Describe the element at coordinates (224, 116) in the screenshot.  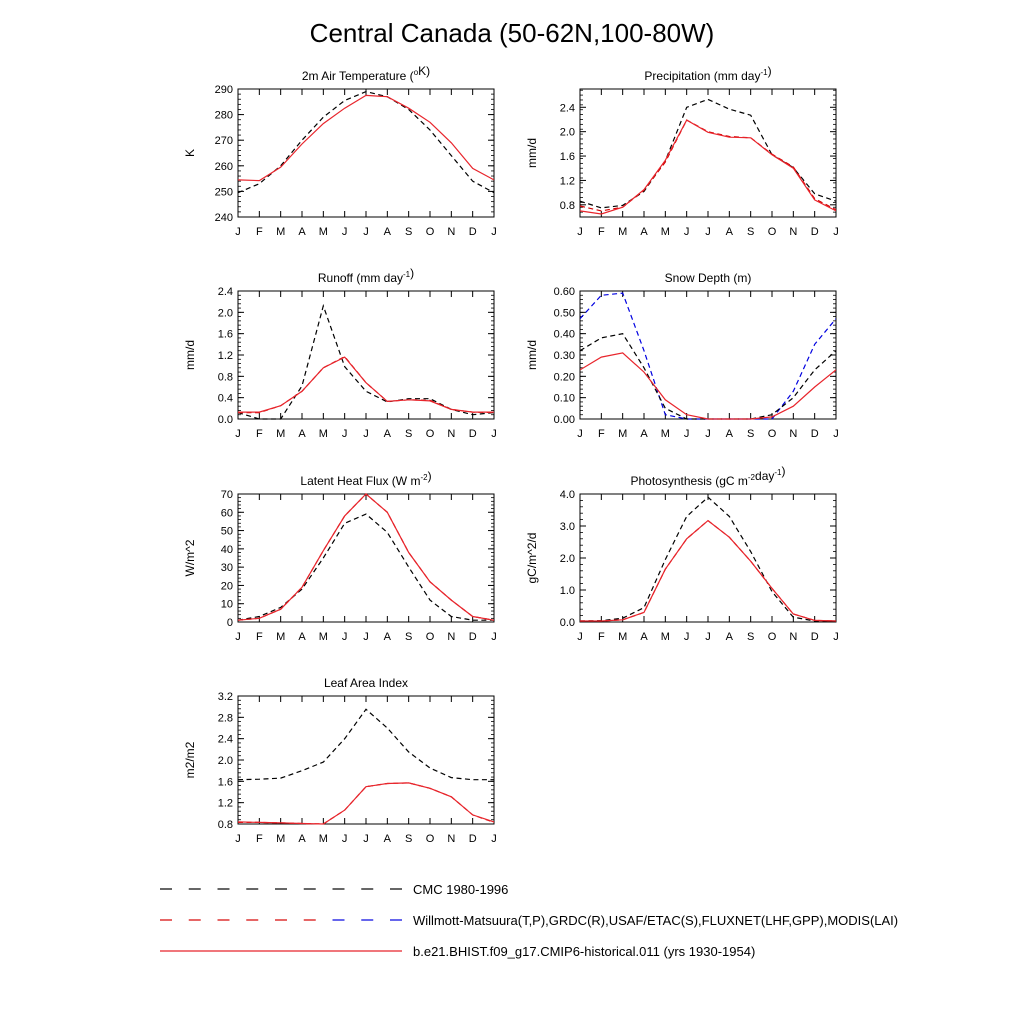
I see `y-tick-label: 280` at that location.